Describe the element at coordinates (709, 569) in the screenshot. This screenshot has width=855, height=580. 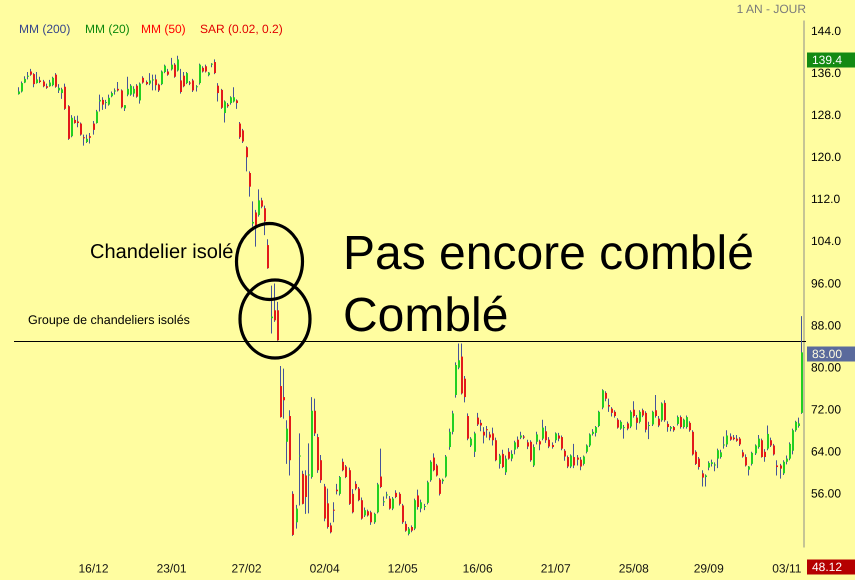
I see `x-tick-label: 29/09` at that location.